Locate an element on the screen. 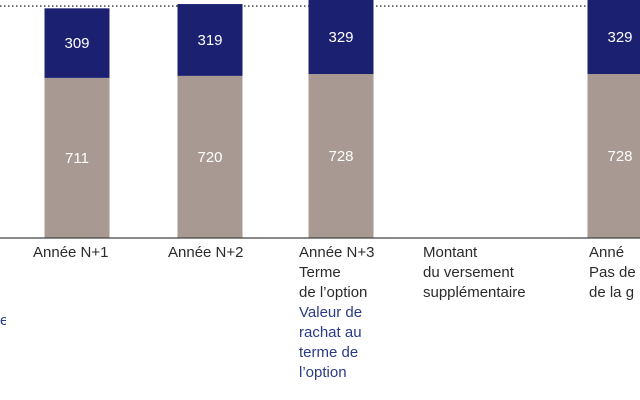  bar-value-label-upper-2: 319 is located at coordinates (209, 40).